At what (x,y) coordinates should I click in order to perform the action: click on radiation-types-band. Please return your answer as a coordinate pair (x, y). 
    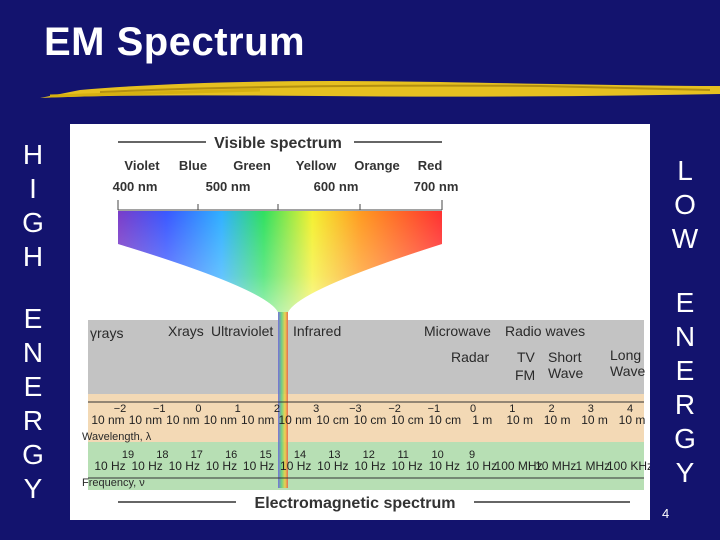
    Looking at the image, I should click on (366, 357).